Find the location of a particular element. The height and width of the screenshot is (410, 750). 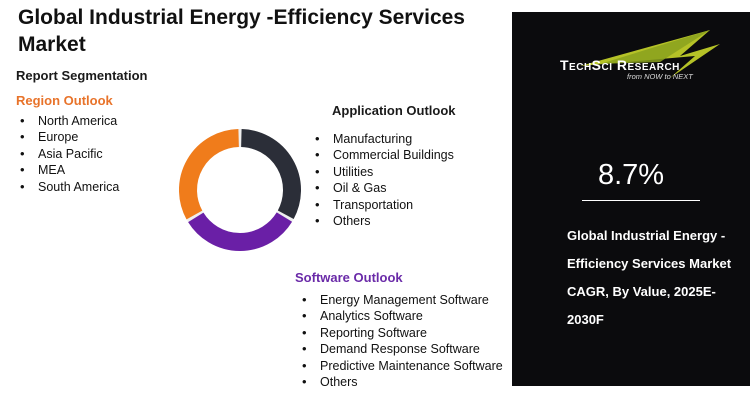

list-item: Manufacturing is located at coordinates (408, 139).